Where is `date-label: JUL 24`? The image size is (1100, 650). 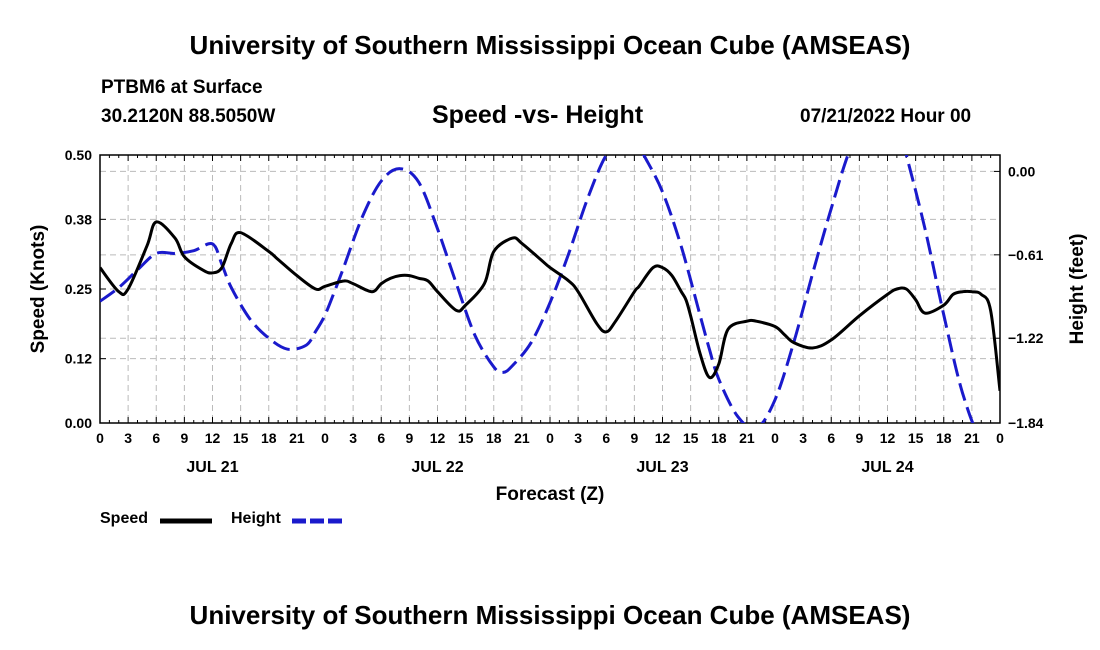 date-label: JUL 24 is located at coordinates (887, 467).